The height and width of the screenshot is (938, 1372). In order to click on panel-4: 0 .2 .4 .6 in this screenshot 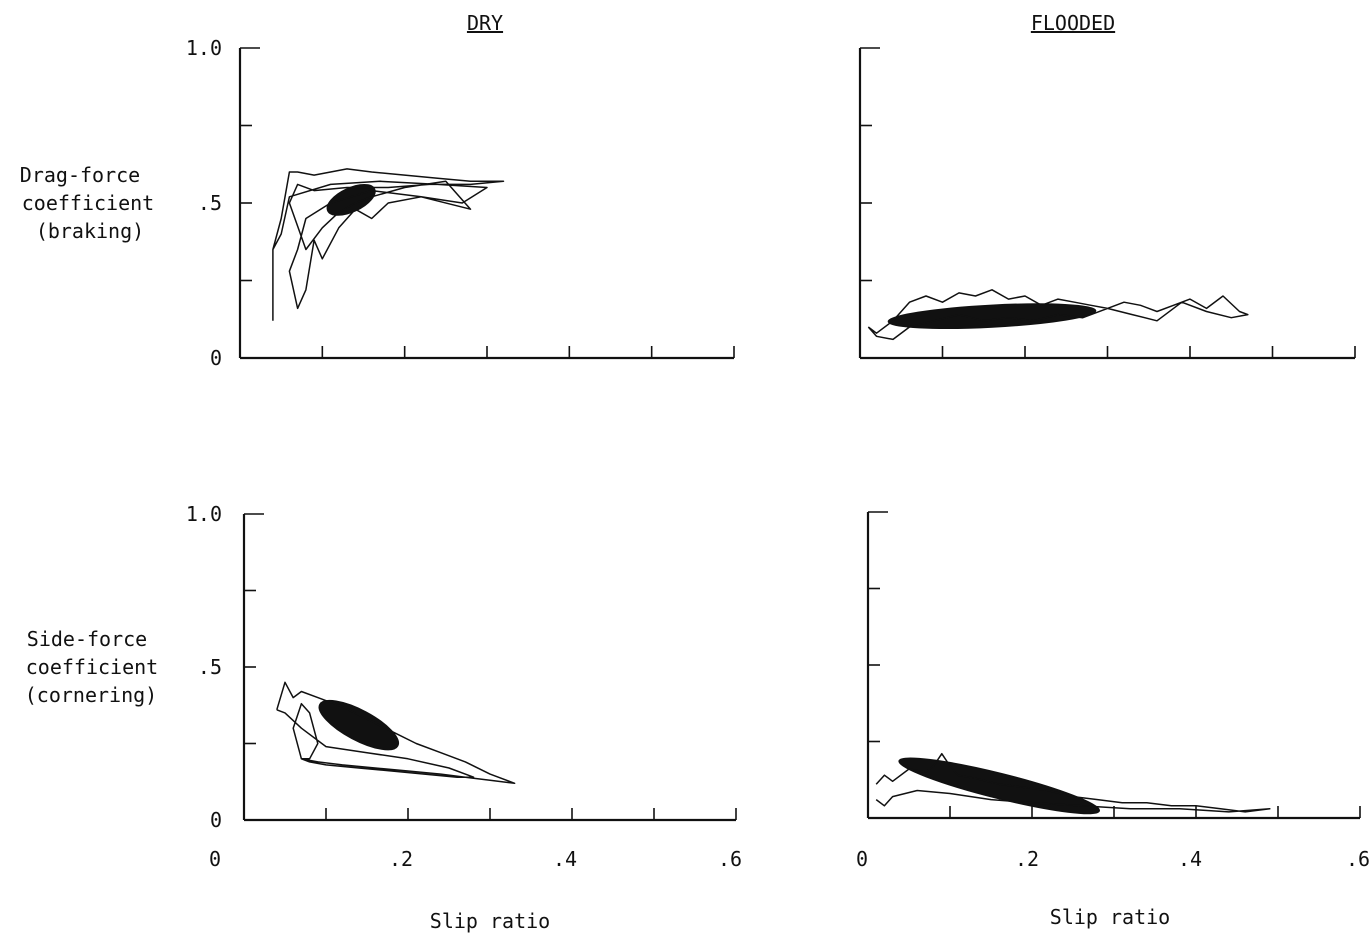, I will do `click(1113, 691)`.